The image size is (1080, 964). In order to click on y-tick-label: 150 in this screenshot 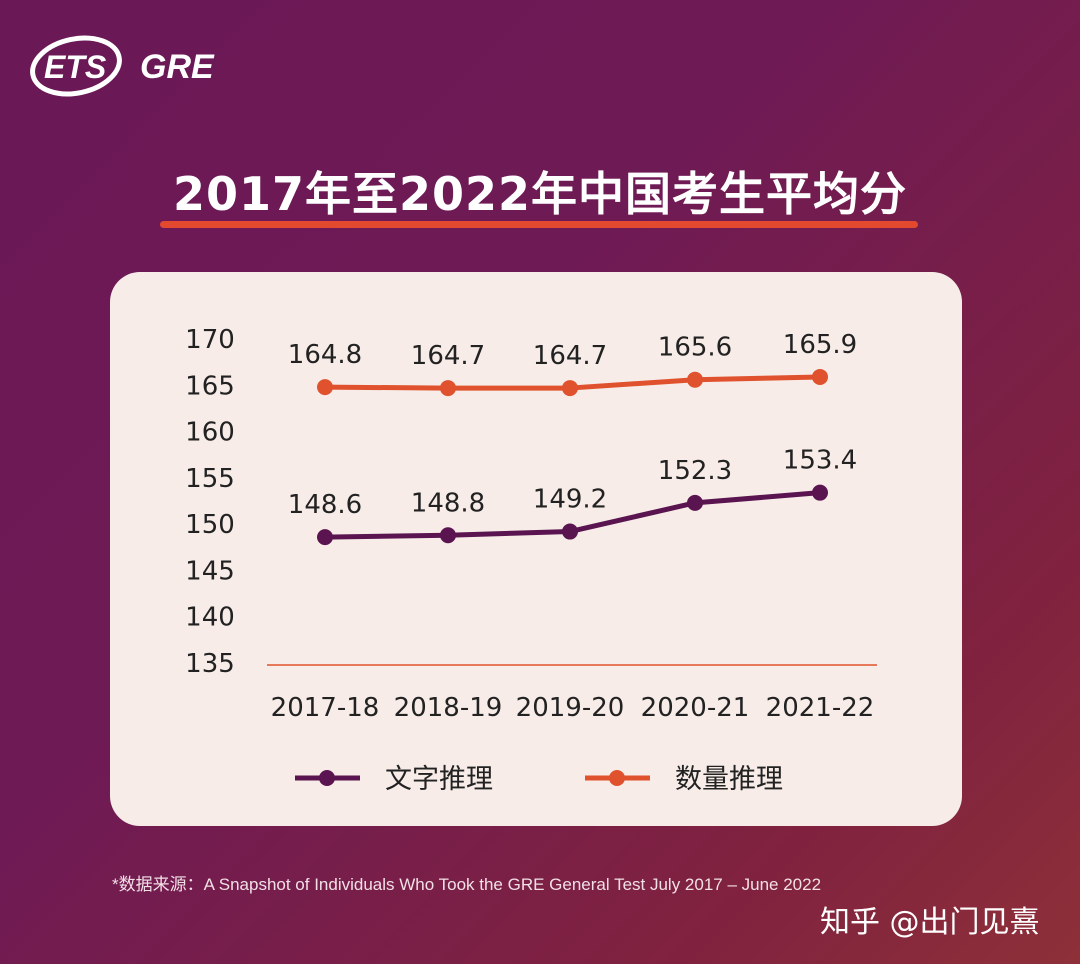, I will do `click(210, 525)`.